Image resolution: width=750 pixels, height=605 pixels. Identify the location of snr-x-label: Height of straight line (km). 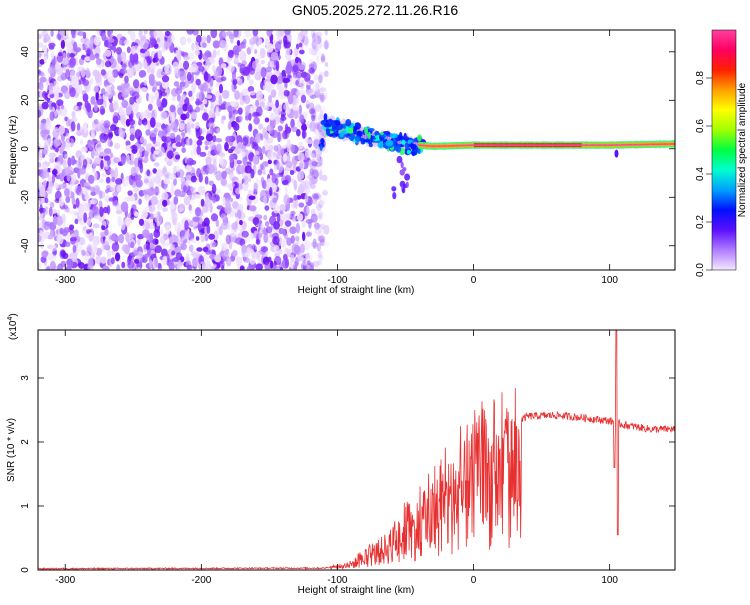
(356, 590).